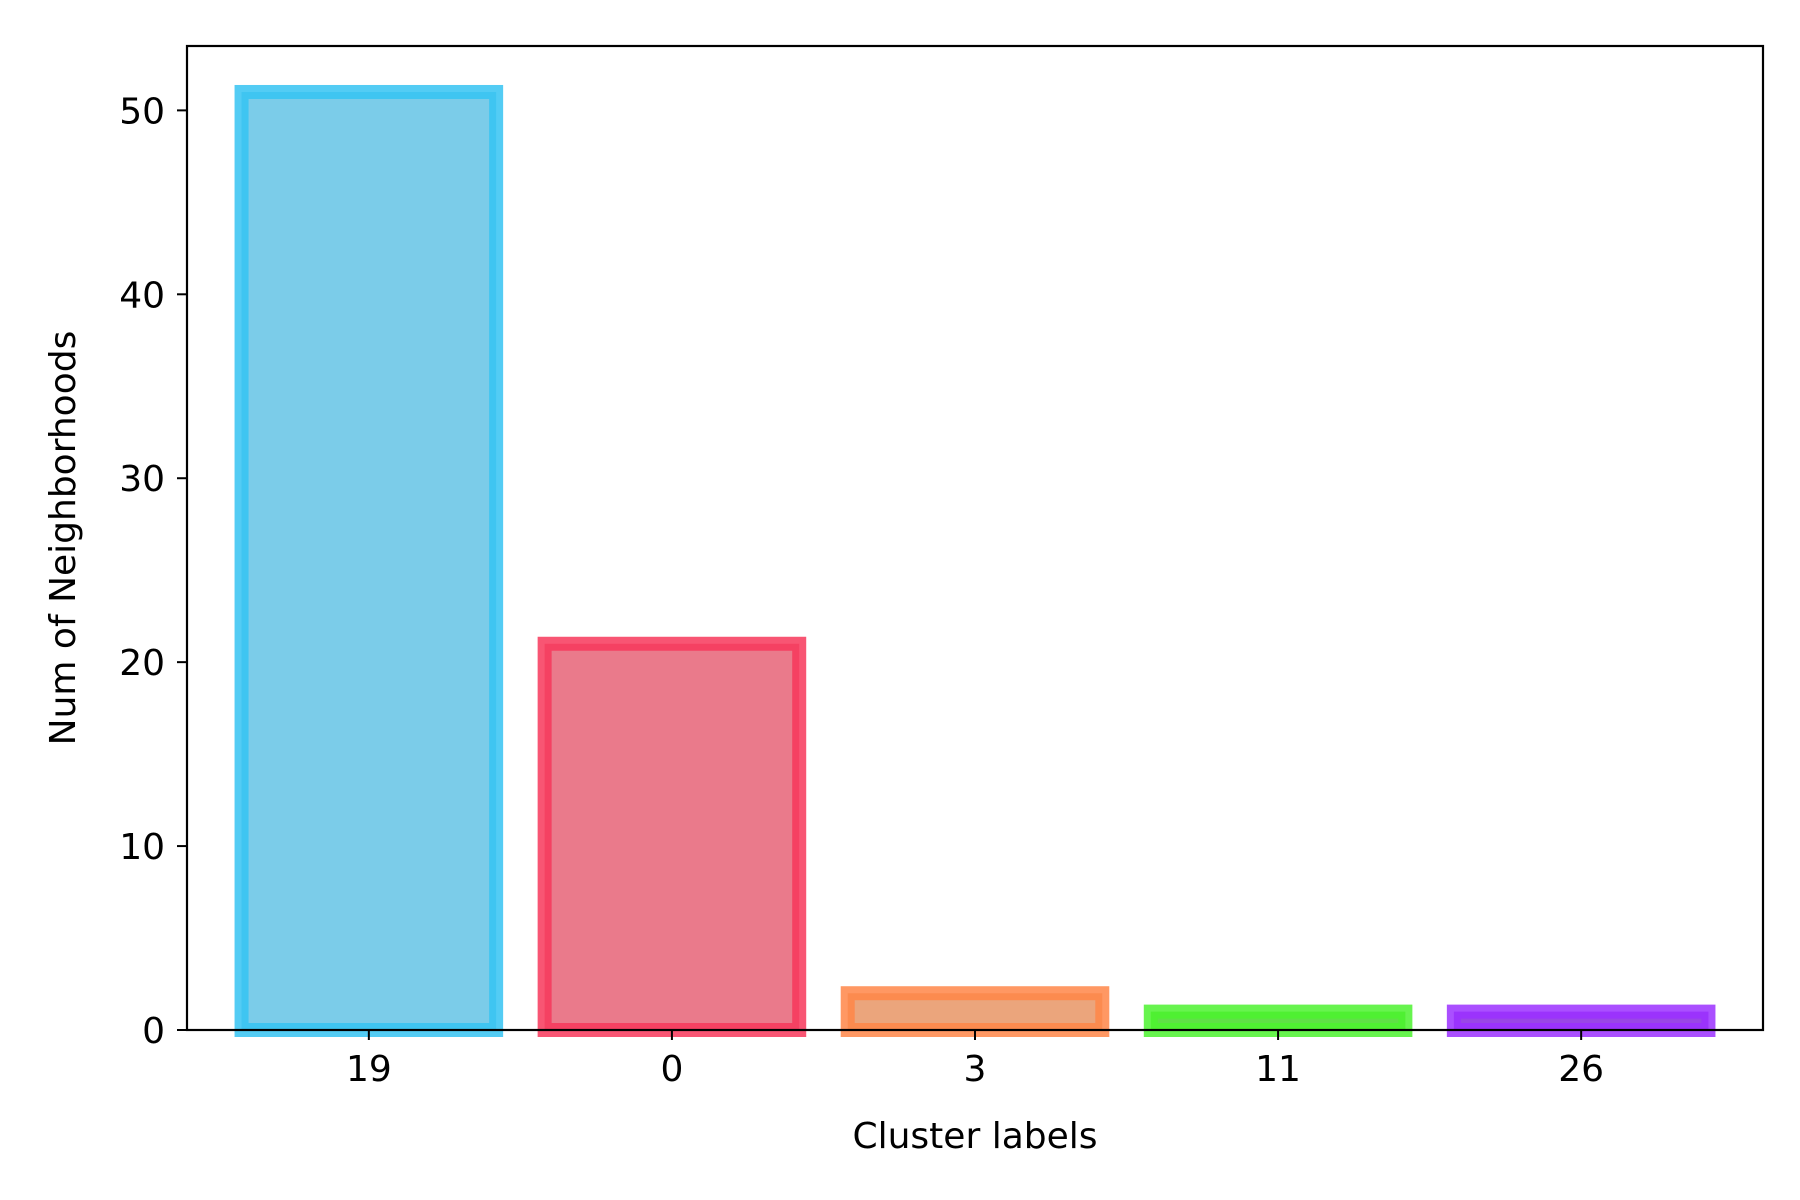 The image size is (1800, 1200). I want to click on x-tick-label: 0, so click(671, 1069).